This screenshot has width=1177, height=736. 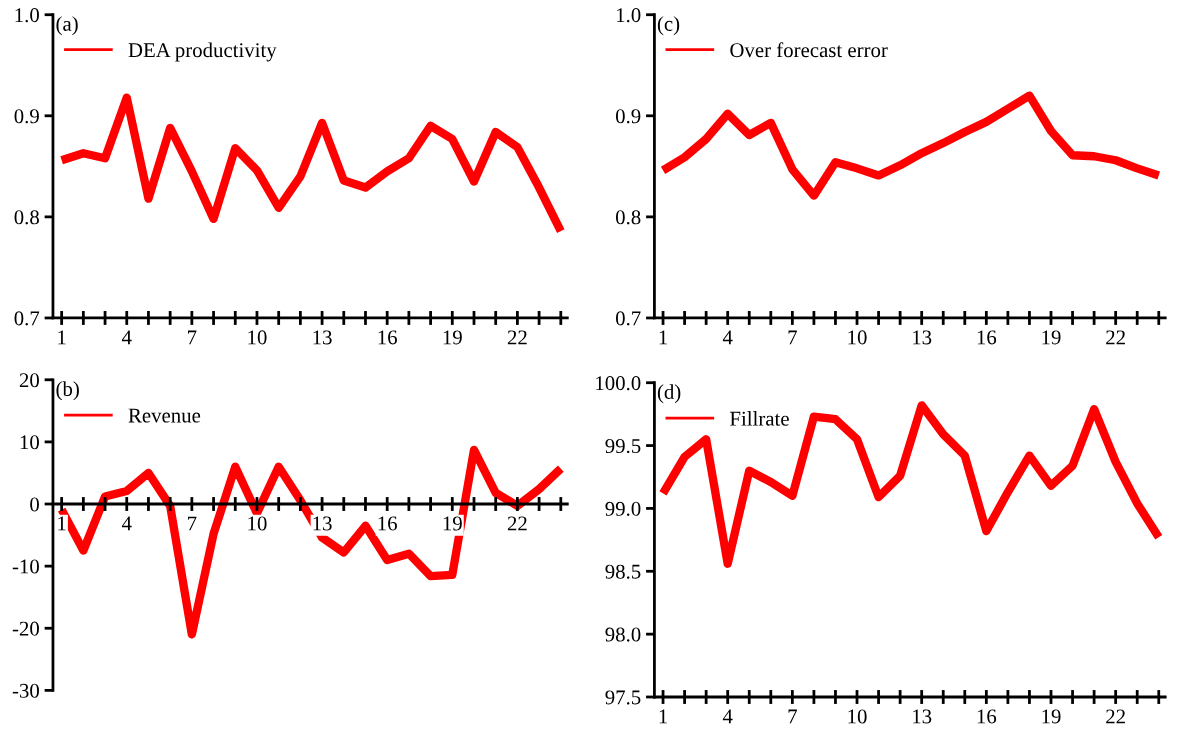 I want to click on y-tick-label: 99.5, so click(x=623, y=446).